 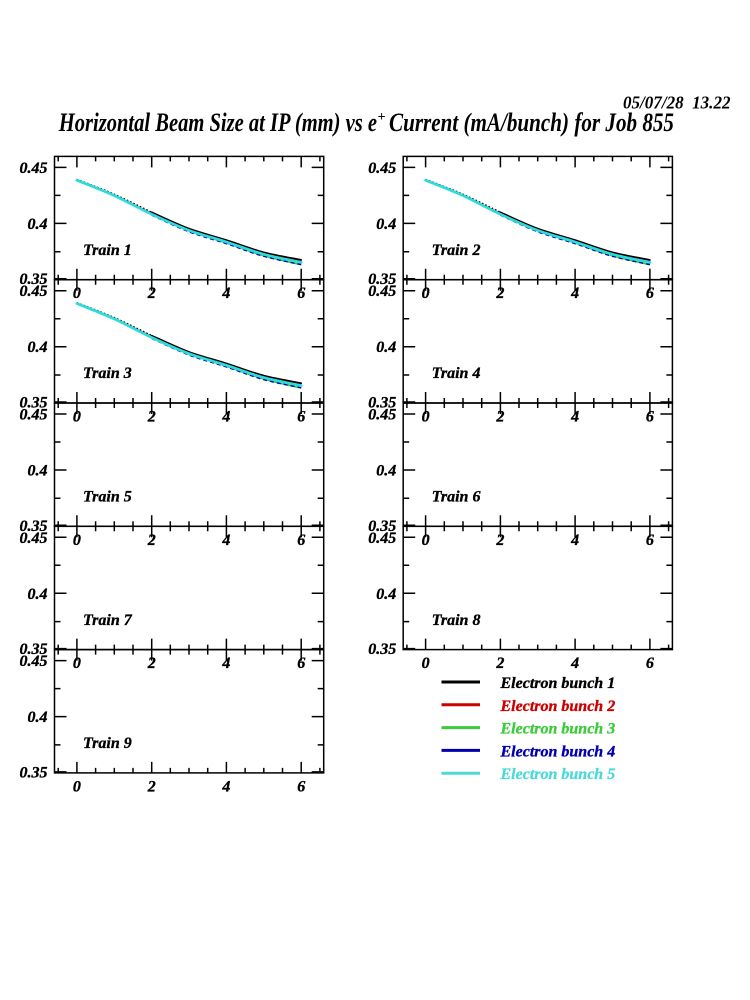 I want to click on svg-text: Train 2, so click(x=456, y=250).